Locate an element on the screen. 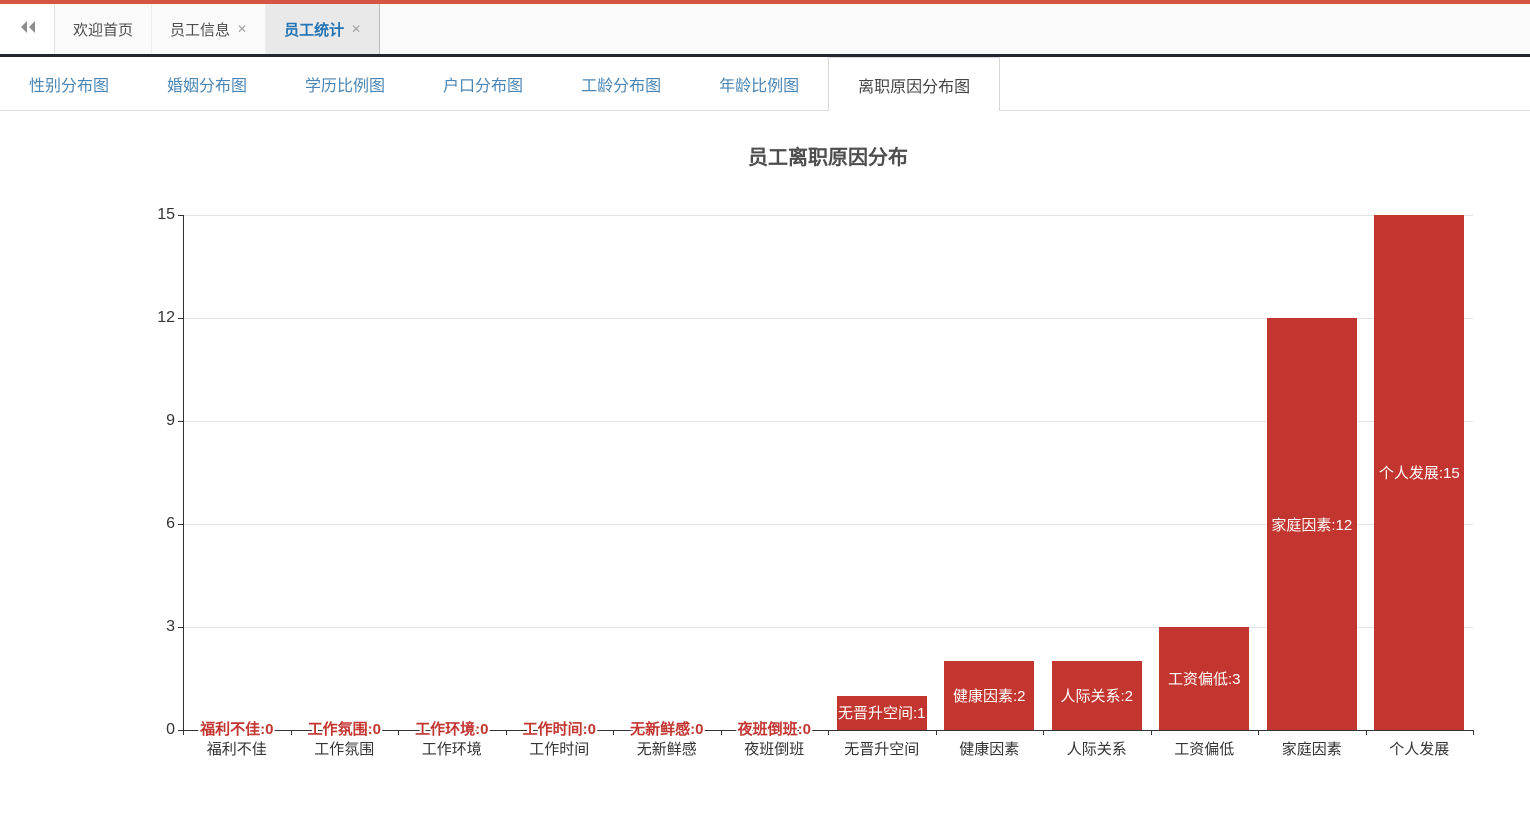 The image size is (1530, 837). main-tab-0: 欢迎首页 is located at coordinates (104, 29).